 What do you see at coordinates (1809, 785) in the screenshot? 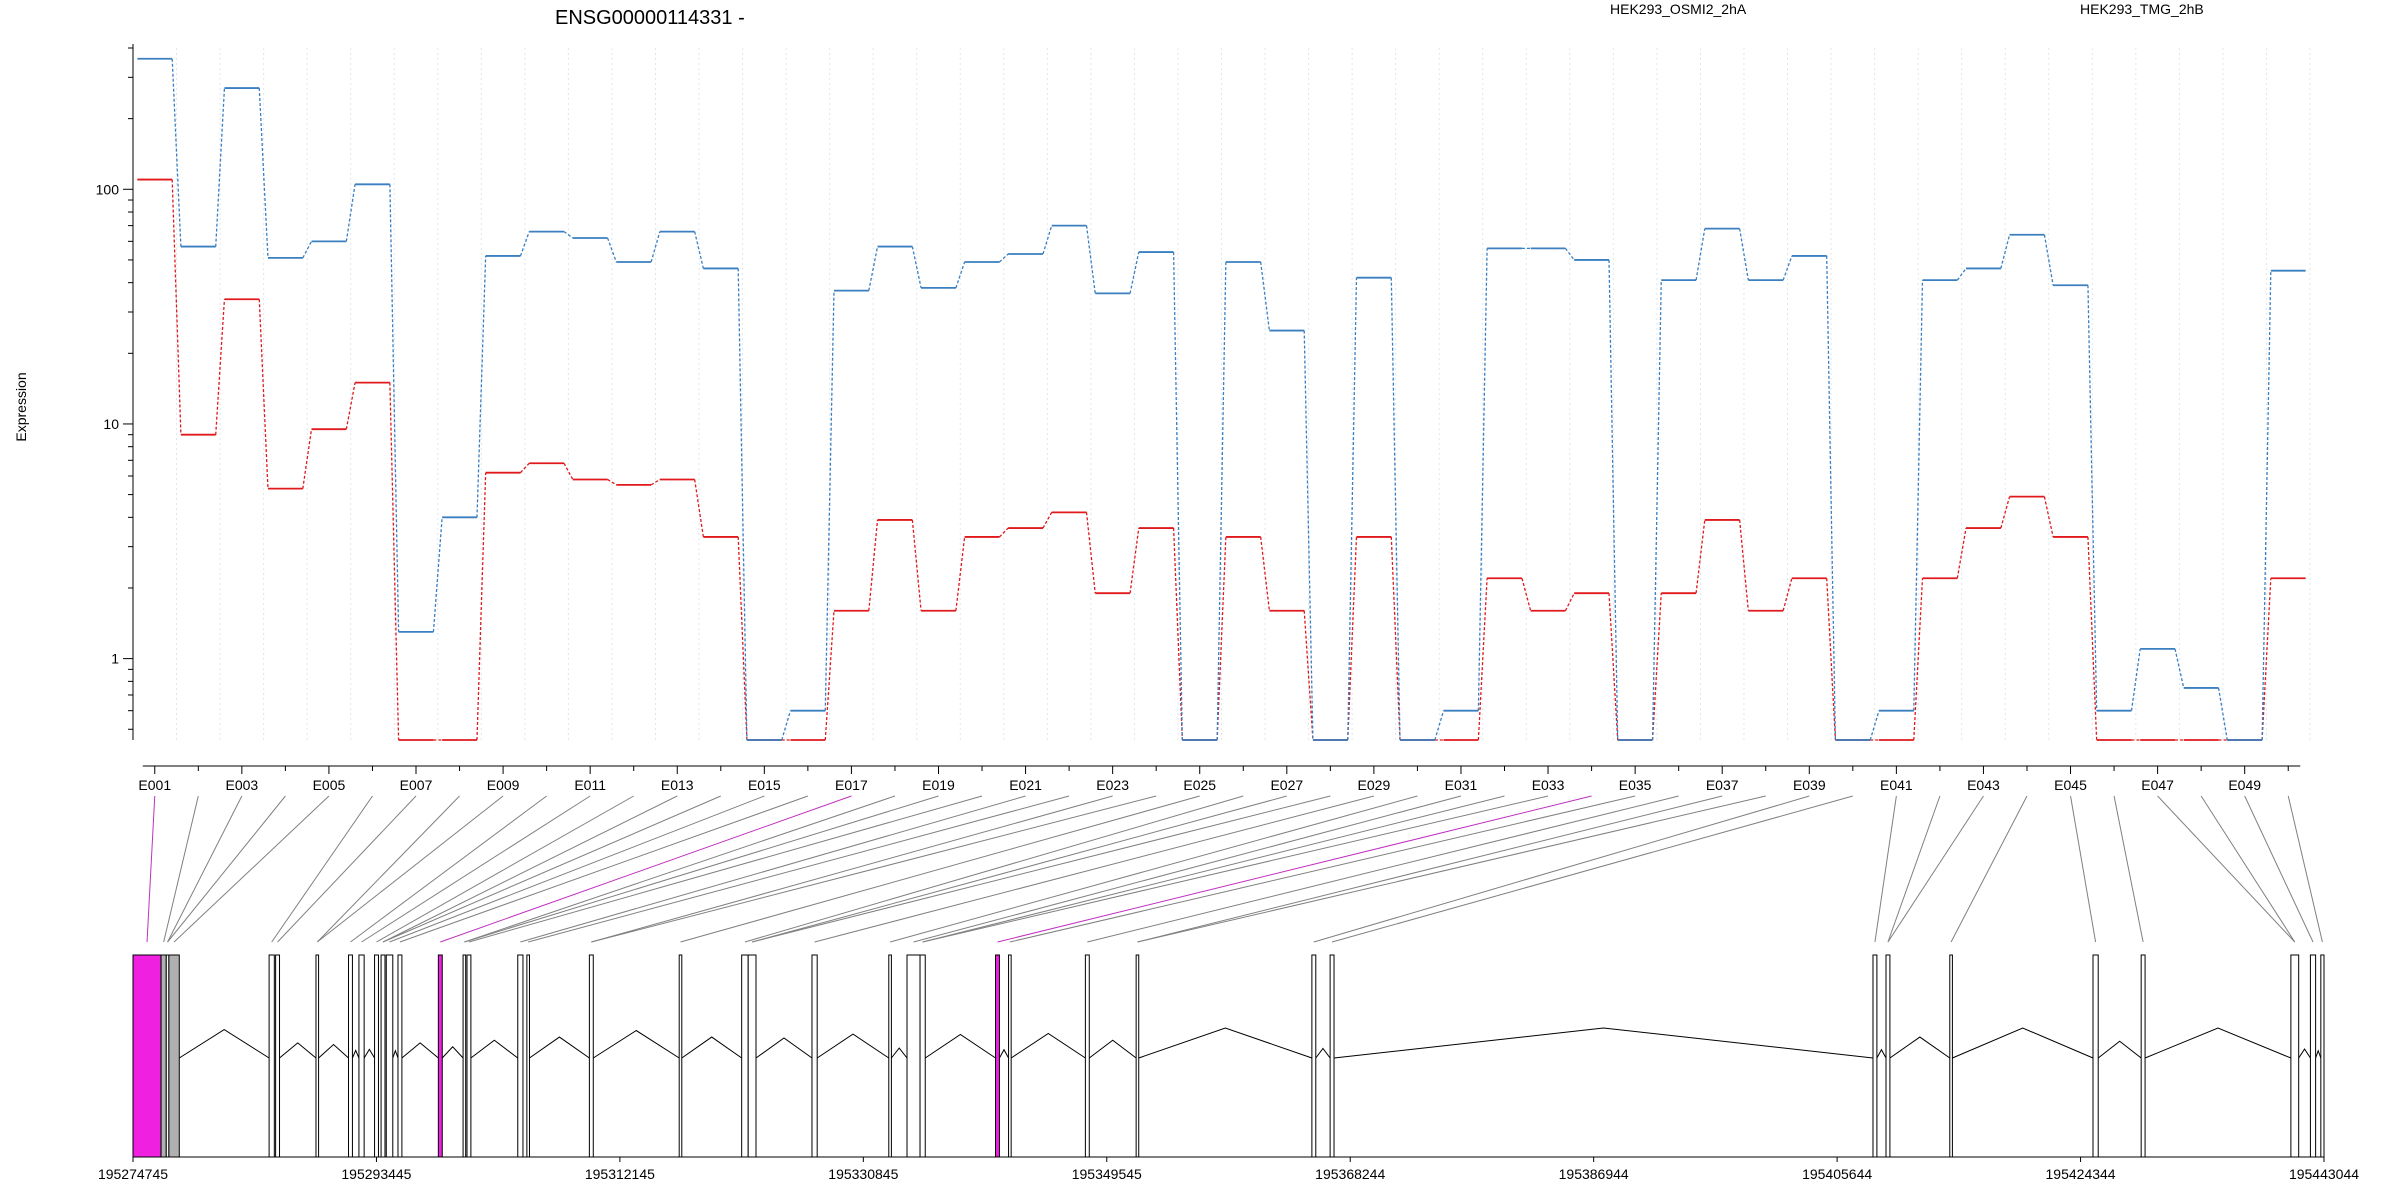
I see `x-tick-label: E039` at bounding box center [1809, 785].